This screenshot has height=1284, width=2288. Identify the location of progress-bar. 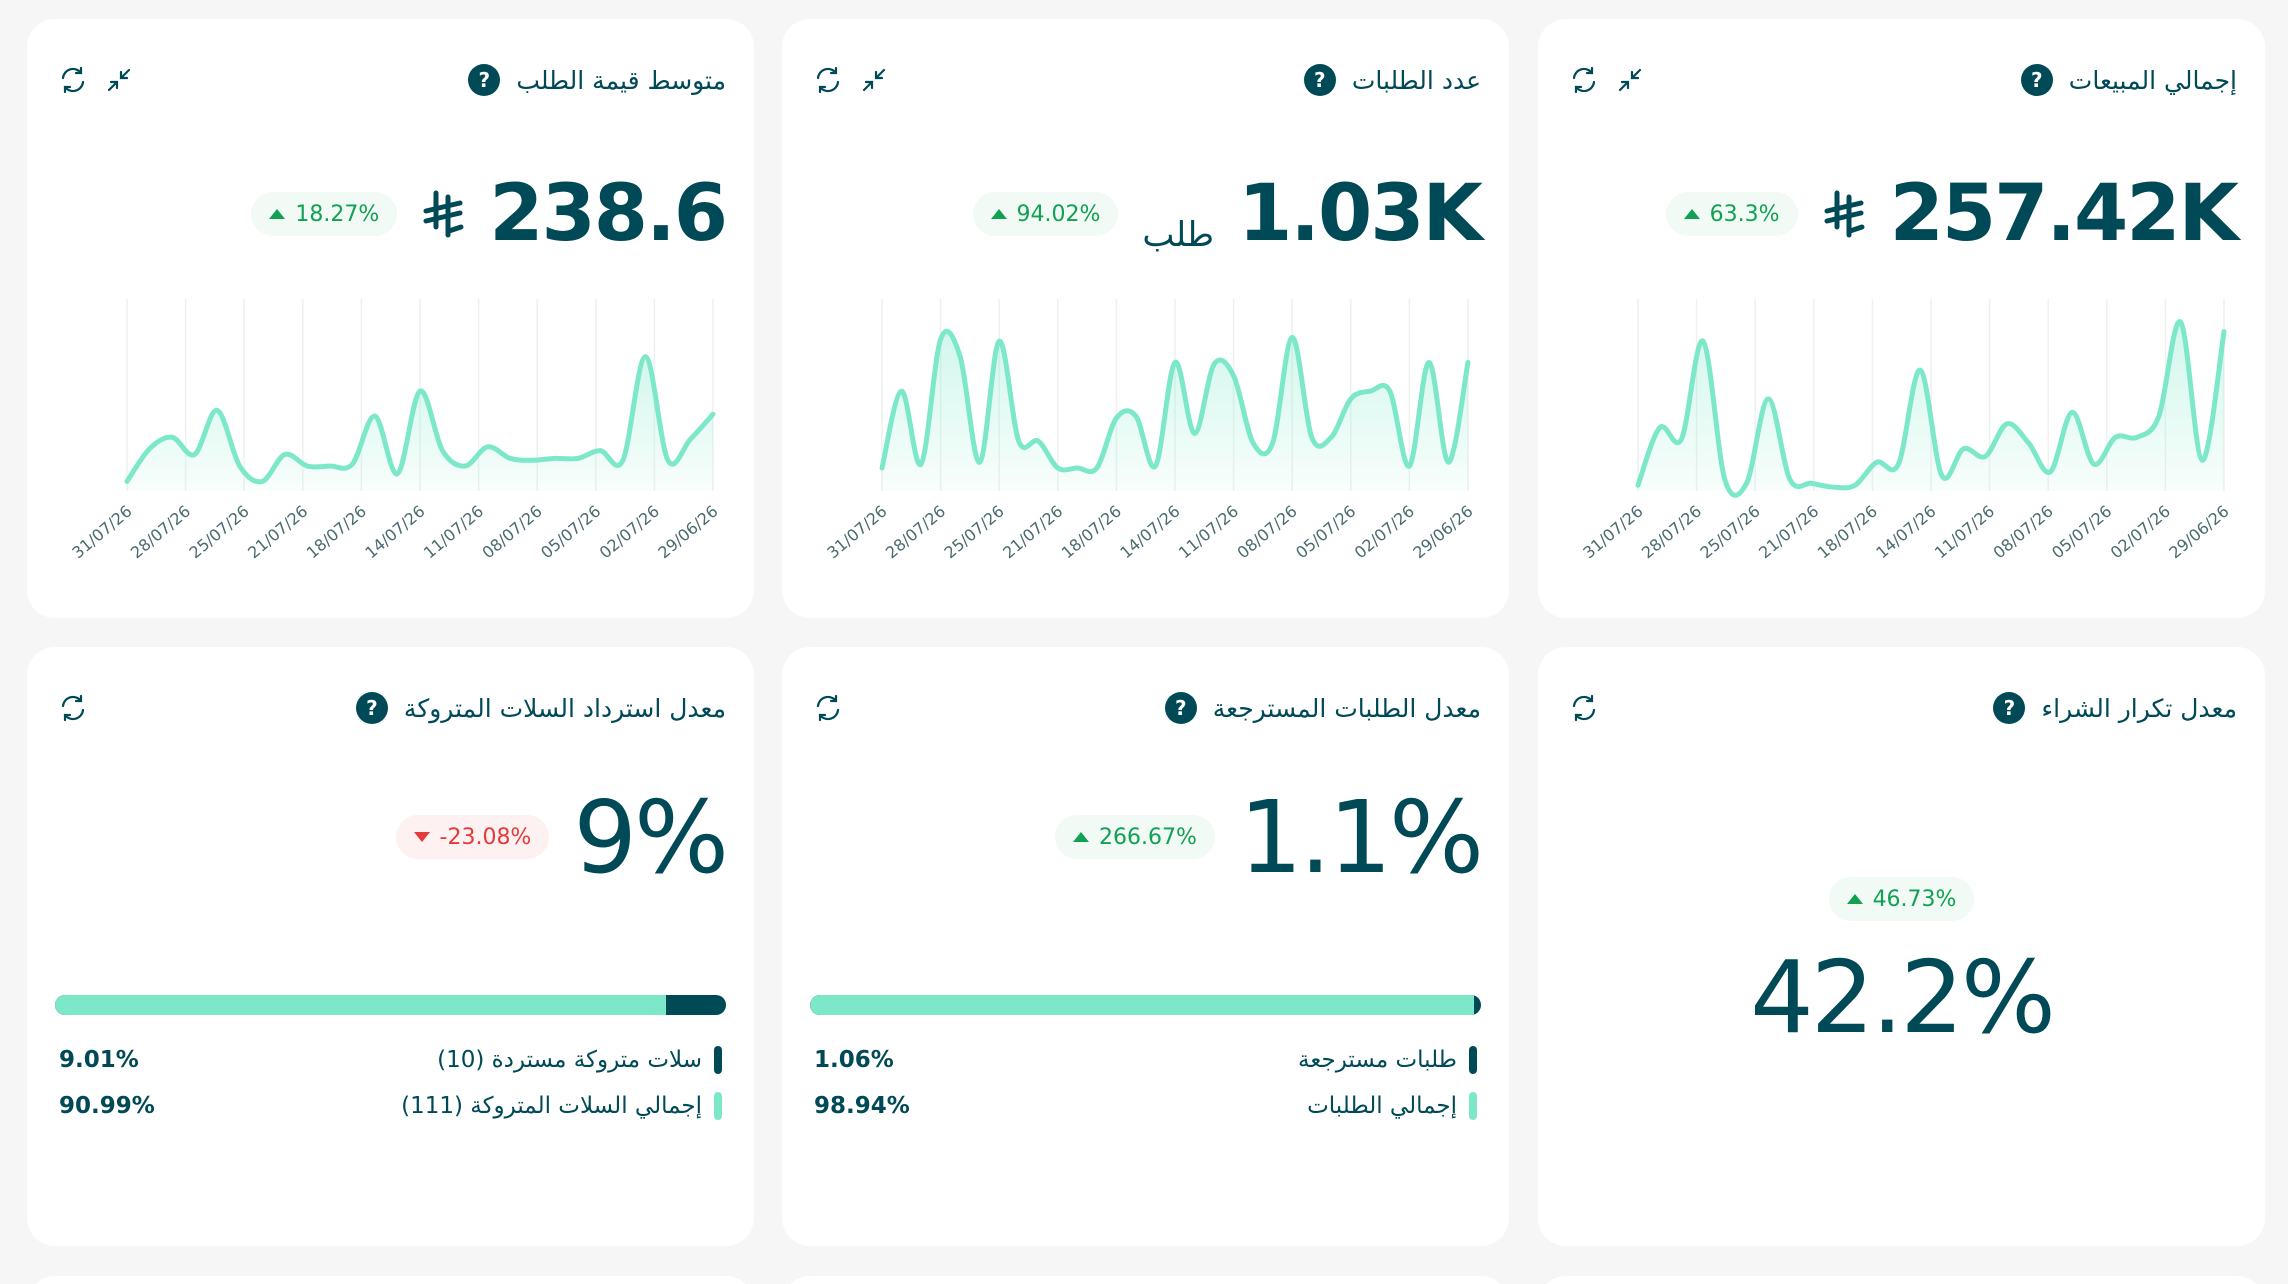
(1145, 1005).